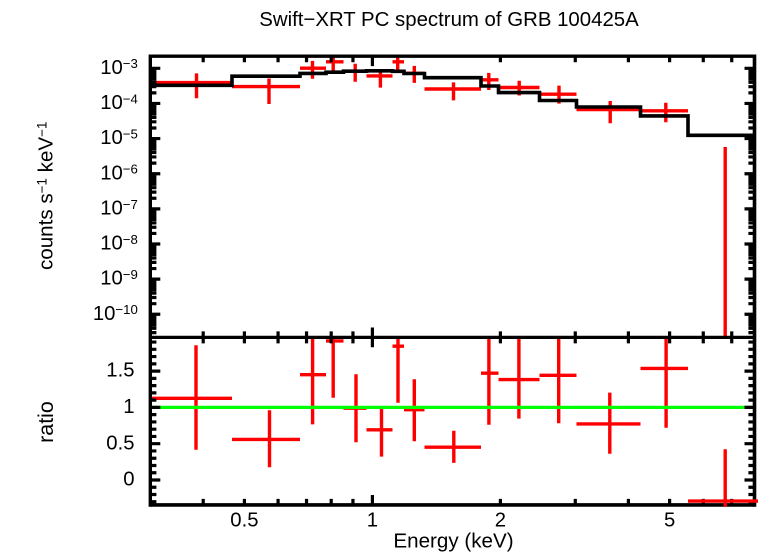 This screenshot has width=758, height=556. What do you see at coordinates (500, 521) in the screenshot?
I see `svg-text: 2` at bounding box center [500, 521].